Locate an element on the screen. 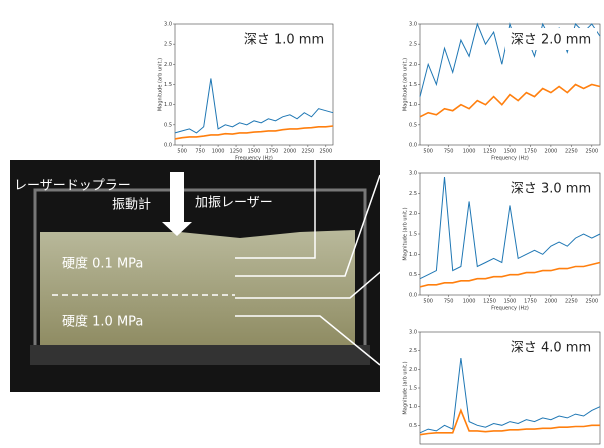 The height and width of the screenshot is (448, 604). chart-title: 深さ 1.0 mm is located at coordinates (284, 40).